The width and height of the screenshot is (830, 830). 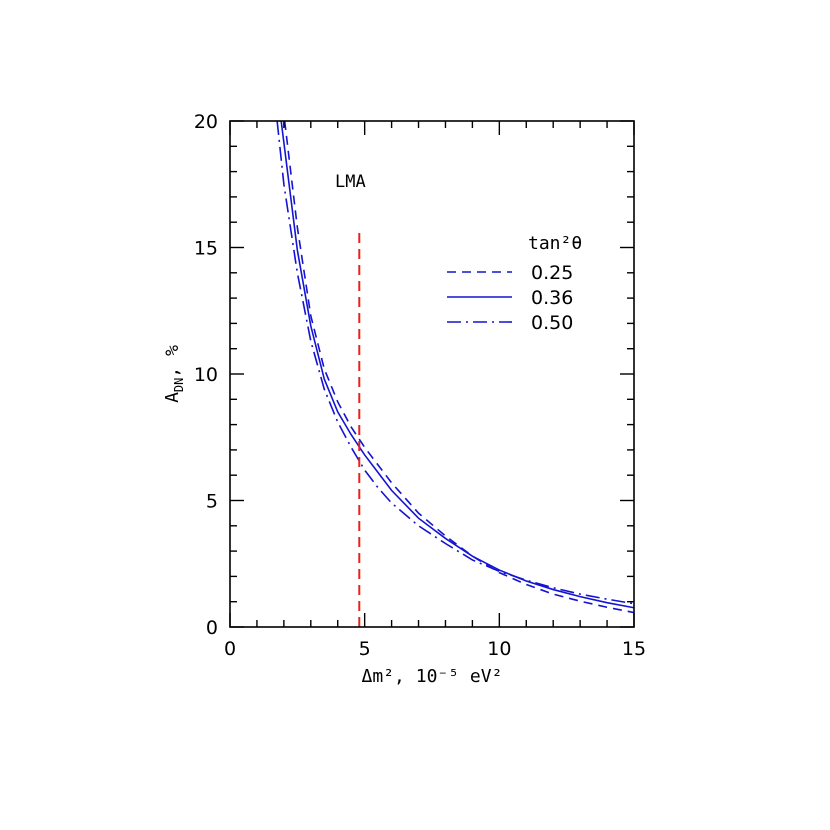 What do you see at coordinates (212, 502) in the screenshot?
I see `y-tick-label: 5` at bounding box center [212, 502].